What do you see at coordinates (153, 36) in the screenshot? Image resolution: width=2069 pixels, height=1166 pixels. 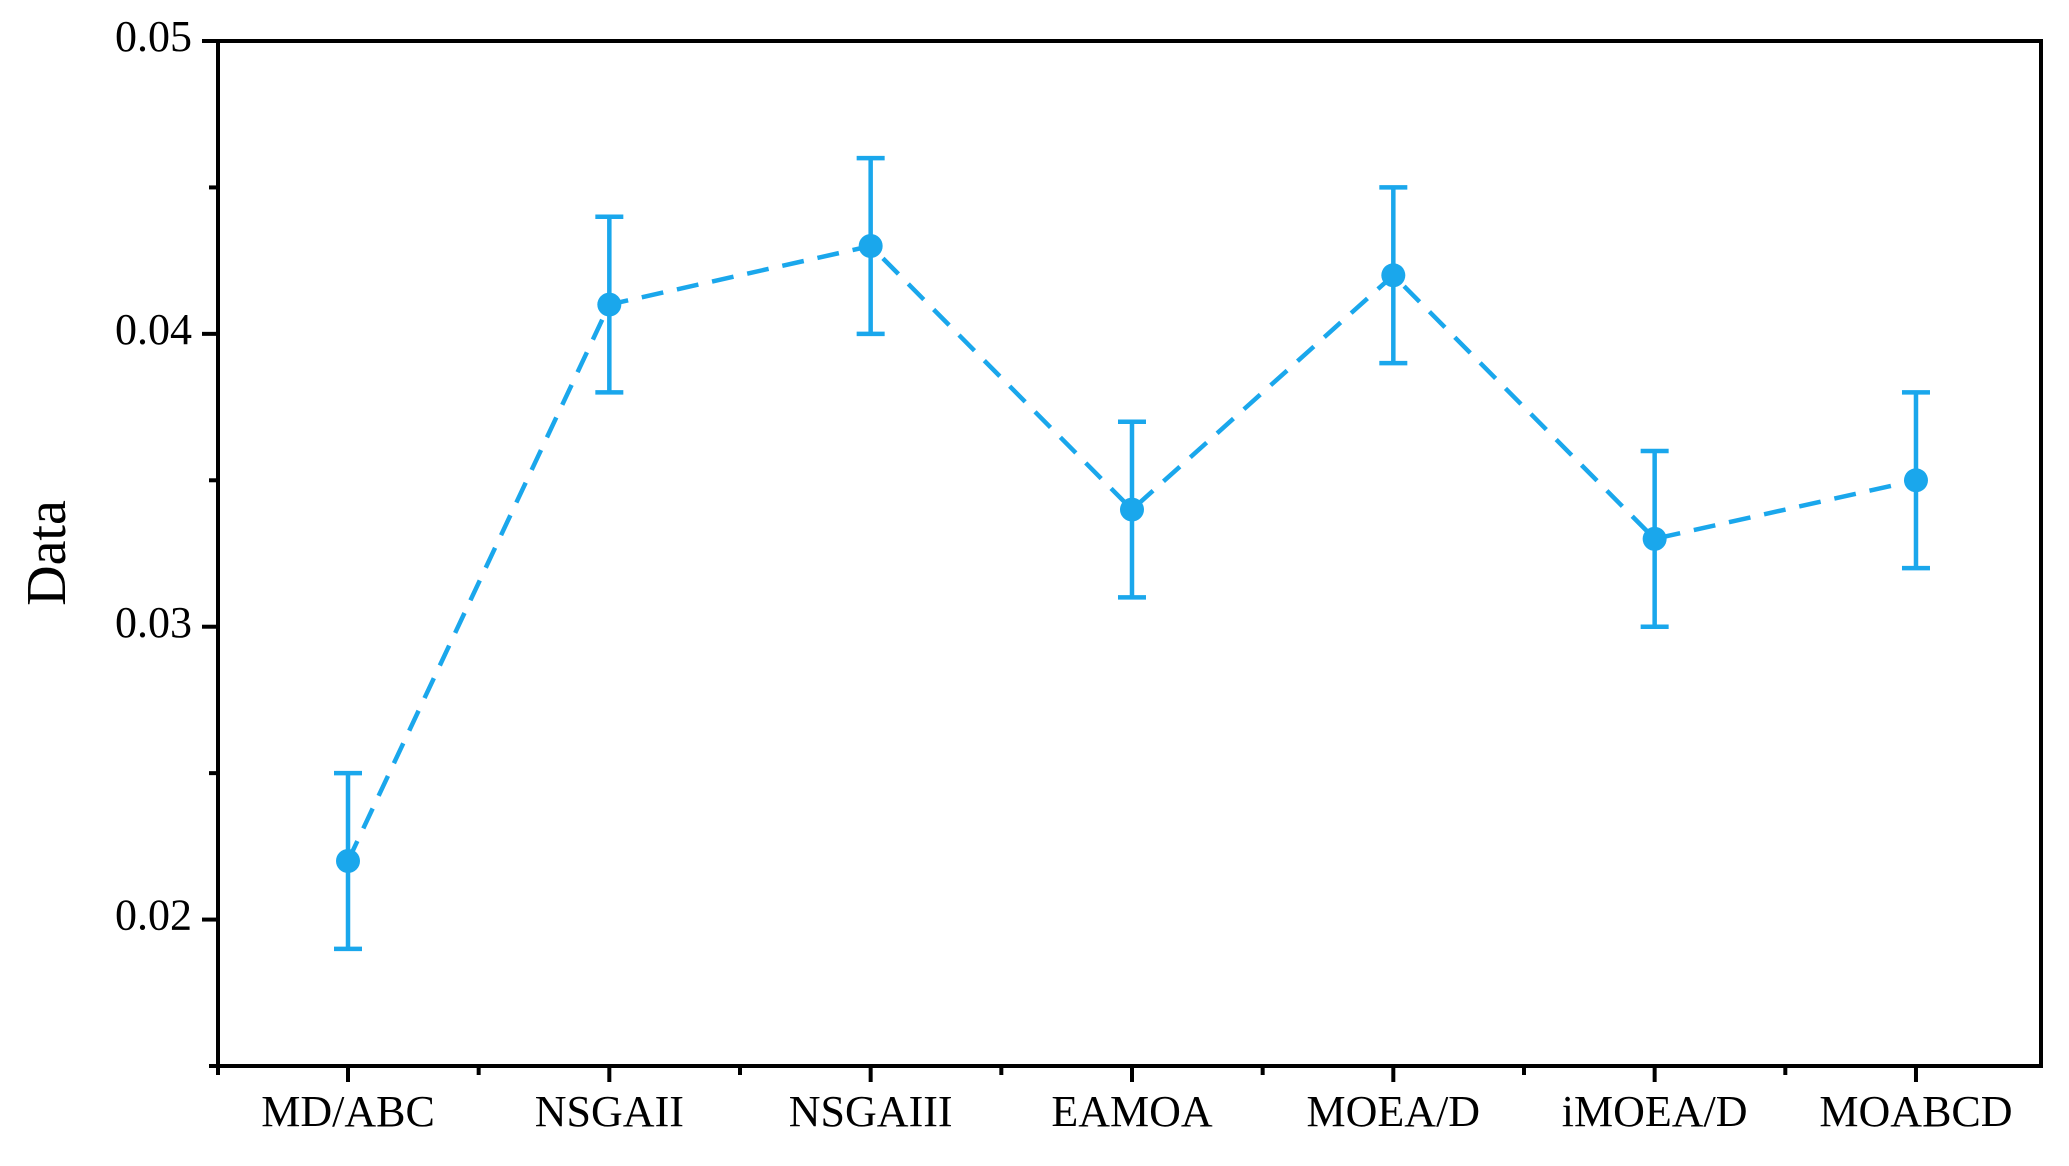 I see `y-tick-label: 0.05` at bounding box center [153, 36].